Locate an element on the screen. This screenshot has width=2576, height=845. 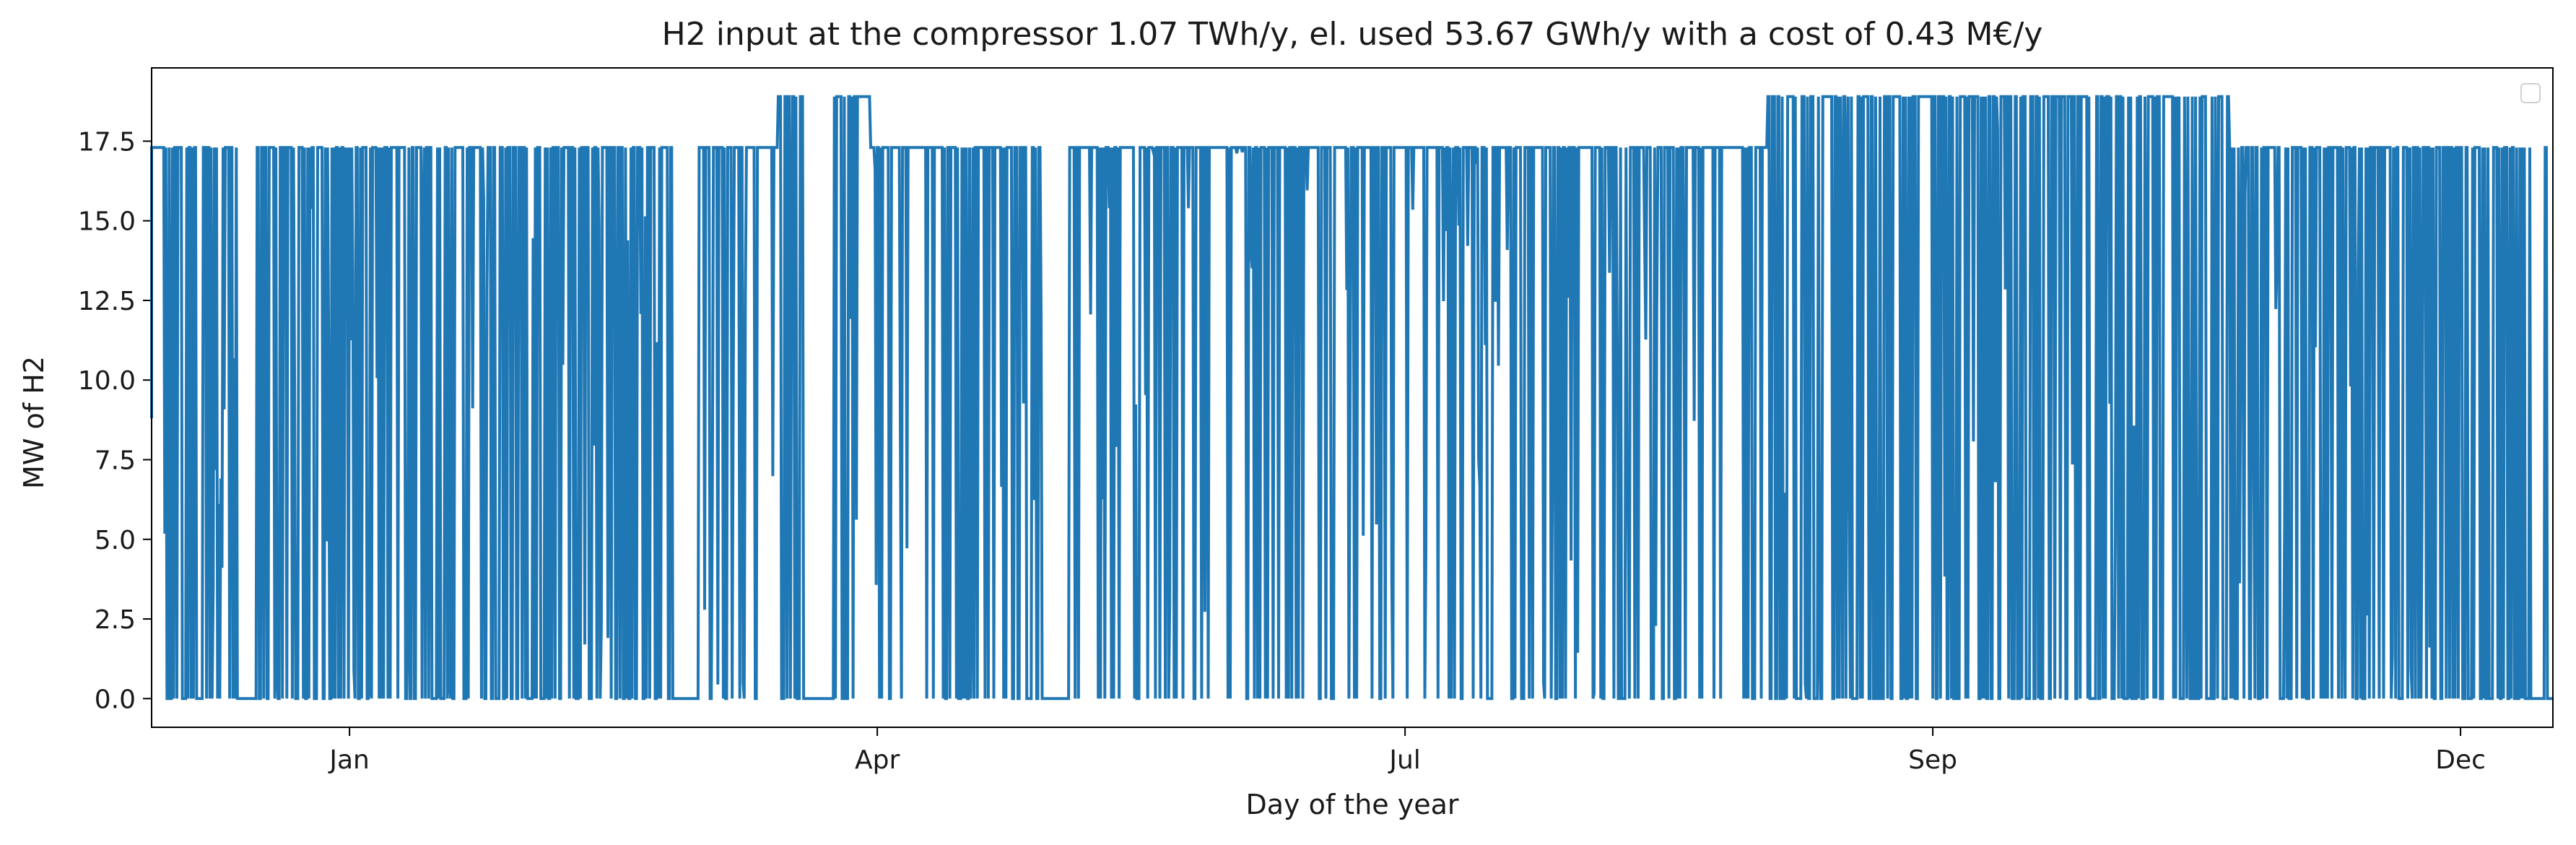
x-axis-label: Day of the year is located at coordinates (1351, 804).